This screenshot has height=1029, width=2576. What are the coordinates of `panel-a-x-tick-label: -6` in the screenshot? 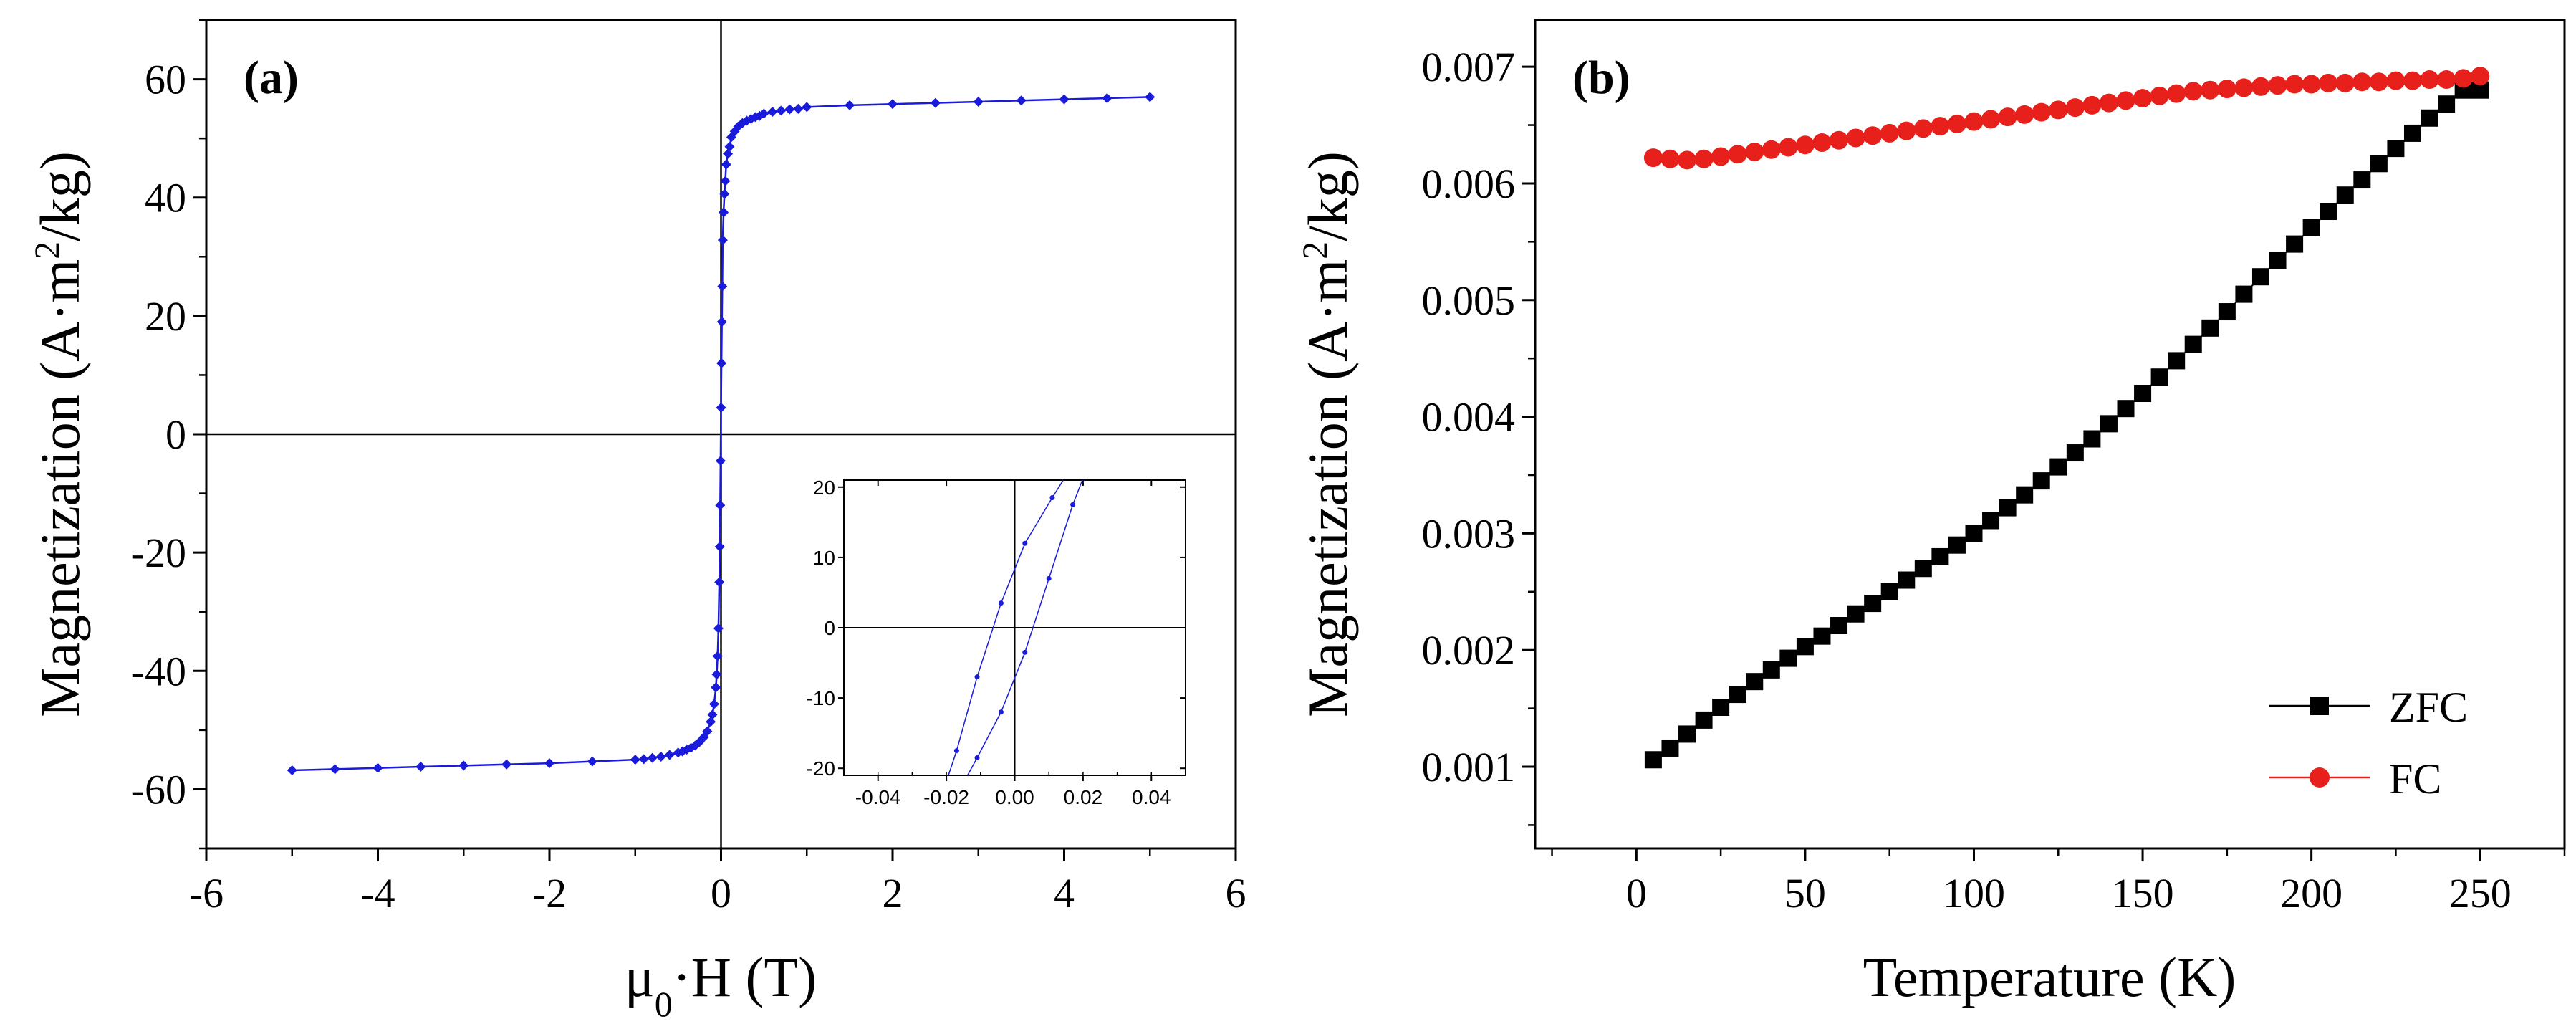 It's located at (207, 893).